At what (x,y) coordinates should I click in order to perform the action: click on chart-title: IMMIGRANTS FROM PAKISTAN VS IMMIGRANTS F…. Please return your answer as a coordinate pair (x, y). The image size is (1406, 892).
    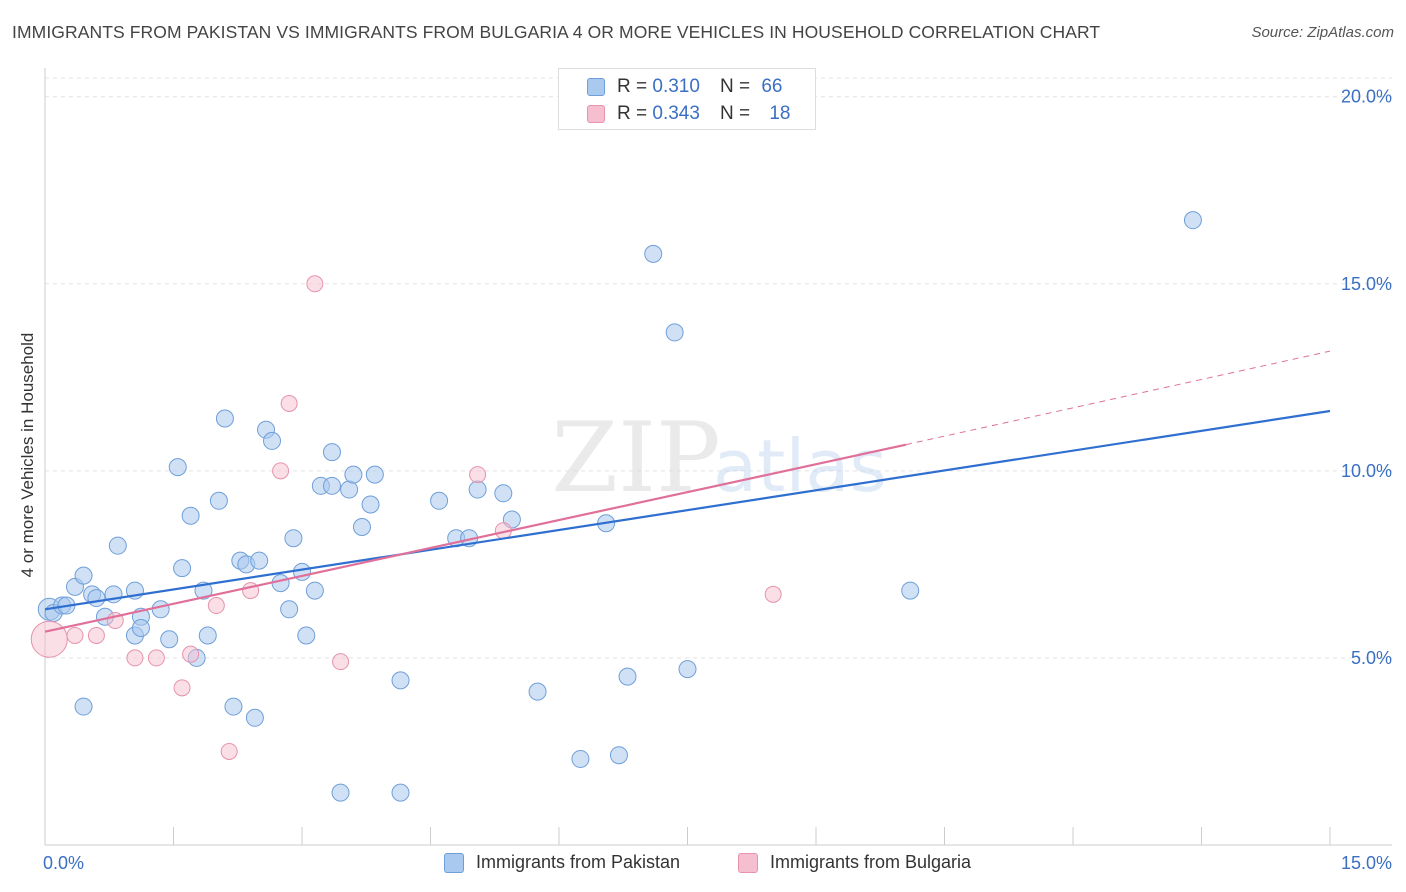
    Looking at the image, I should click on (556, 32).